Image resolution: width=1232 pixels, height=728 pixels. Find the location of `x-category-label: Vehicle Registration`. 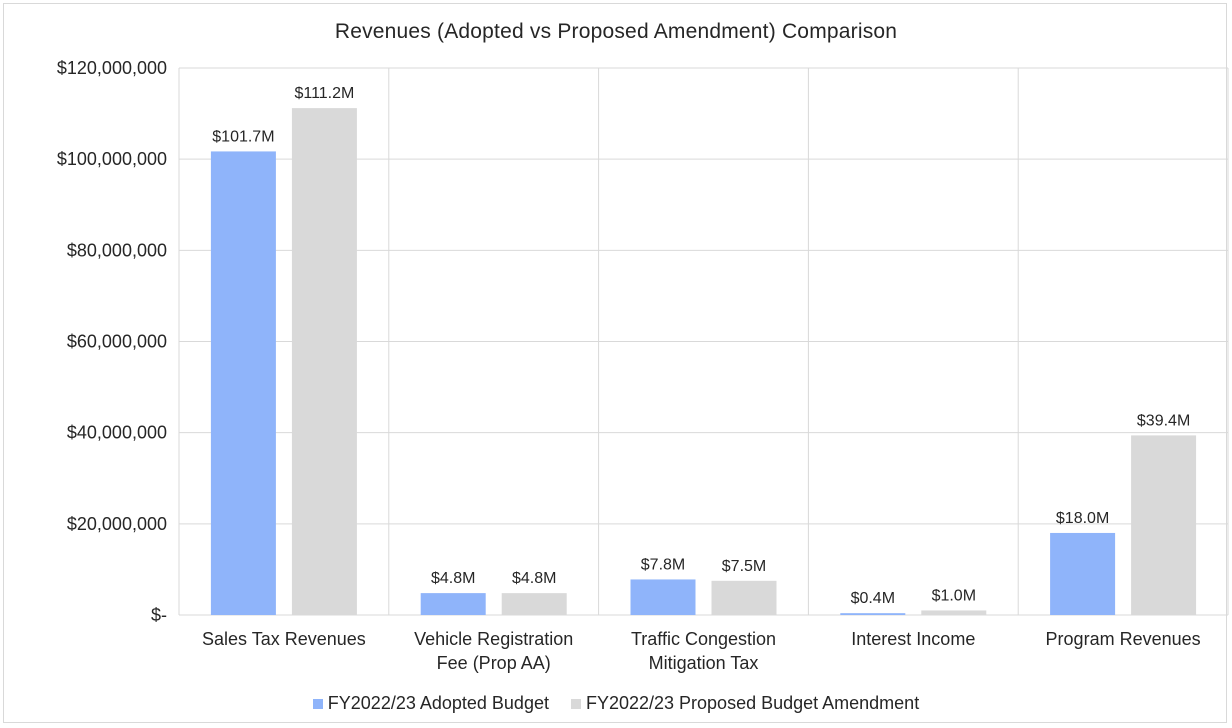

x-category-label: Vehicle Registration is located at coordinates (493, 639).